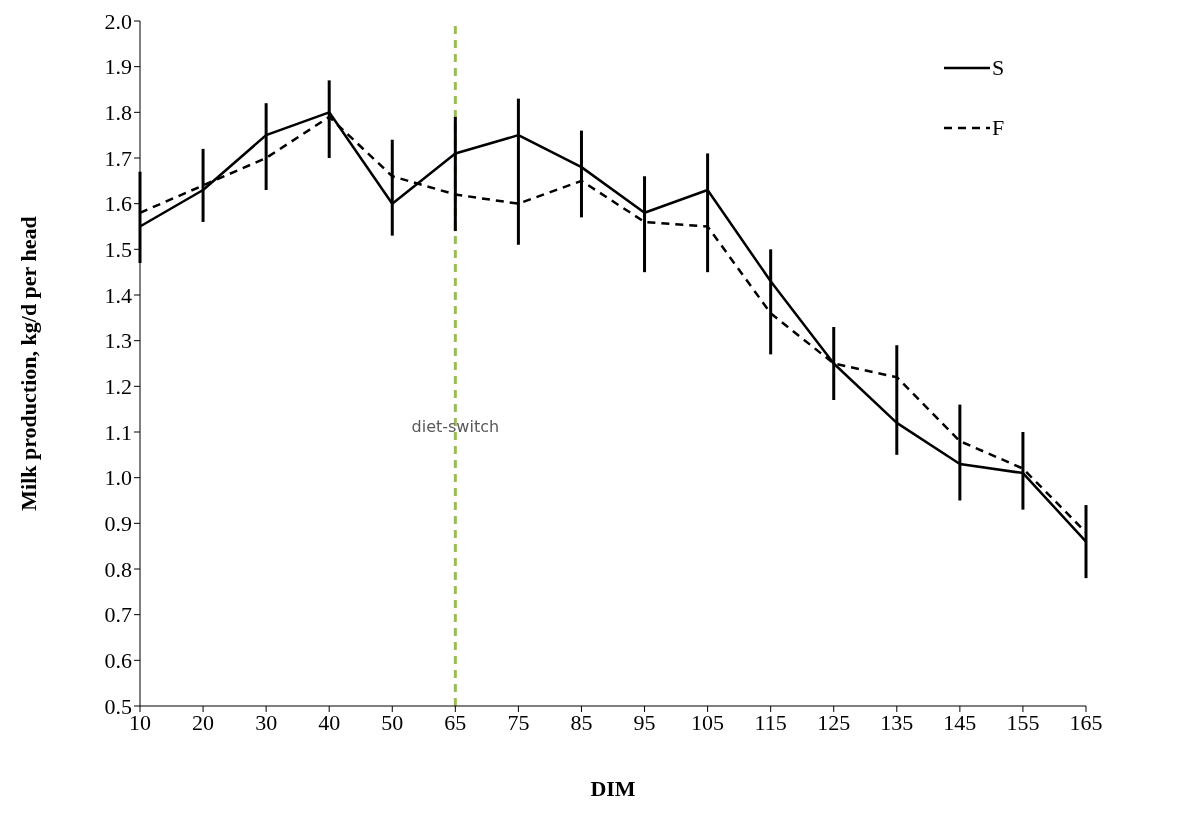 This screenshot has height=823, width=1202. Describe the element at coordinates (118, 204) in the screenshot. I see `y-tick-label: 1.6` at that location.